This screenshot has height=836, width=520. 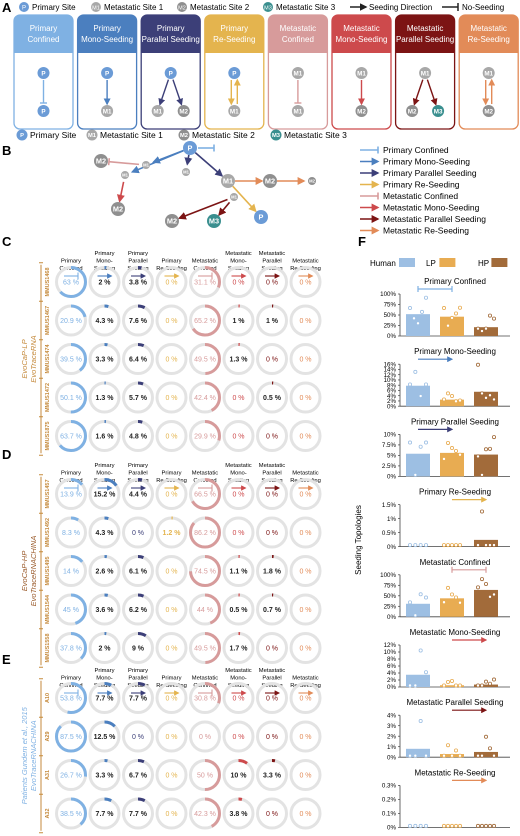 I want to click on donut-value: 39.5 %, so click(x=71, y=360).